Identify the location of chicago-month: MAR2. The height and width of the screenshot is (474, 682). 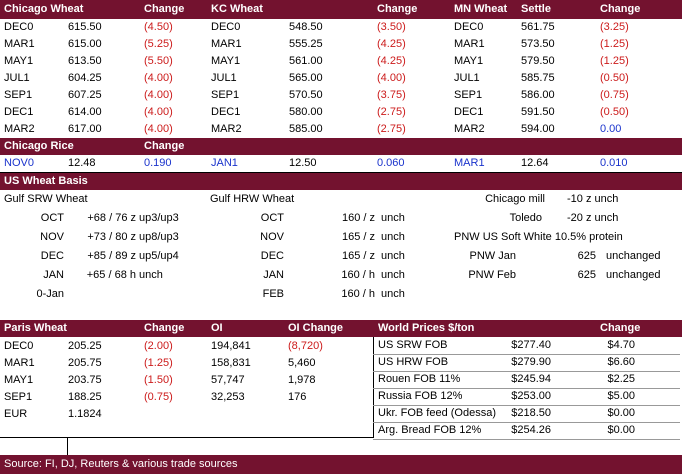
(19, 129).